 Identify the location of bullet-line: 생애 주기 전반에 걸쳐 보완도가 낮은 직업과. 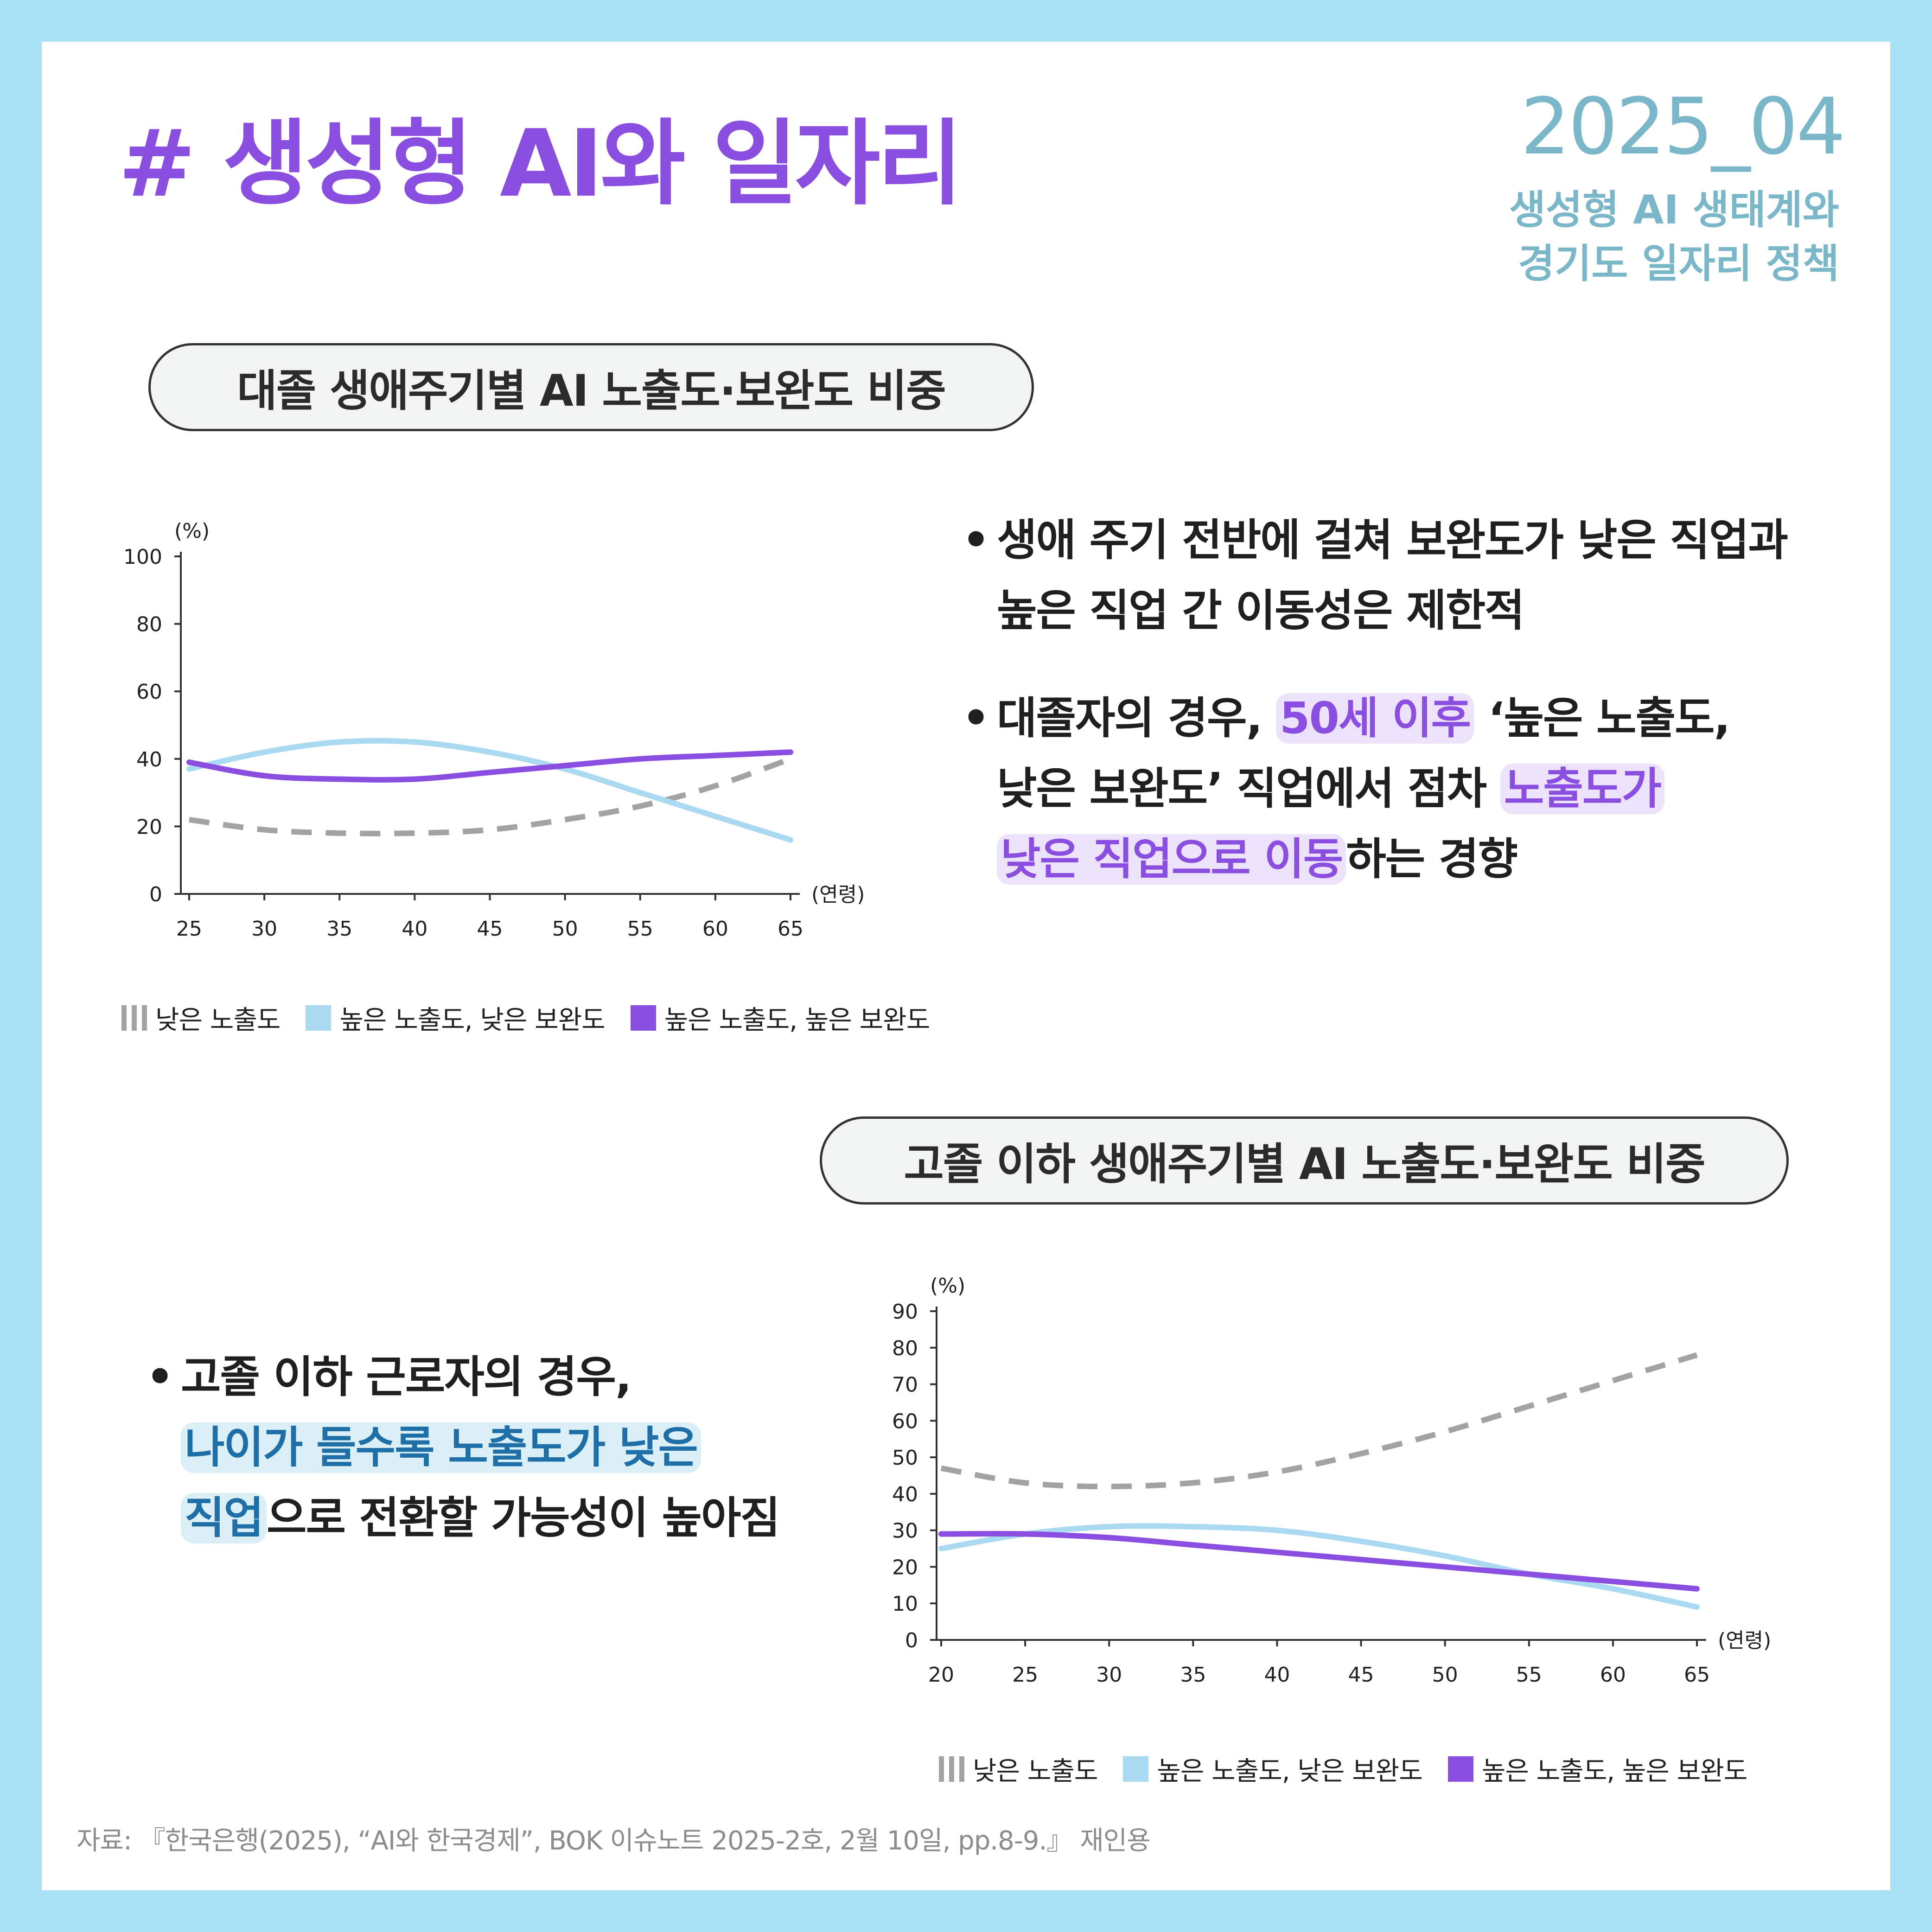
(1392, 541).